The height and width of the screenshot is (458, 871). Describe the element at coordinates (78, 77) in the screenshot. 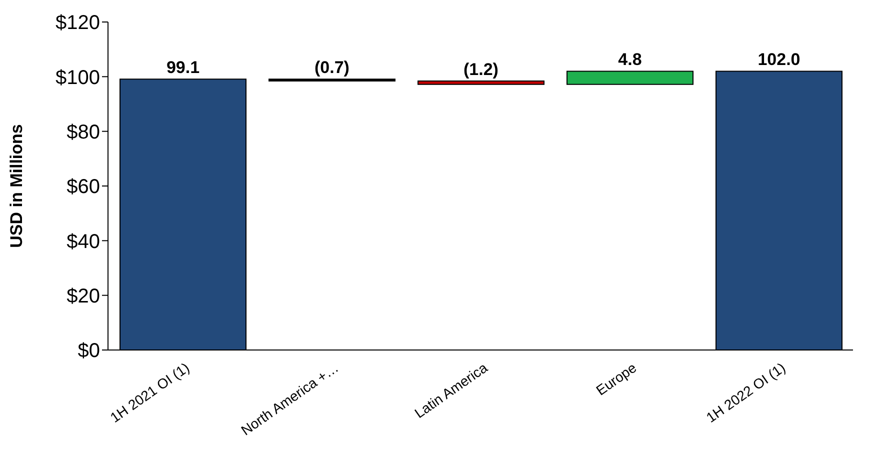

I see `y-tick-label: $100` at that location.